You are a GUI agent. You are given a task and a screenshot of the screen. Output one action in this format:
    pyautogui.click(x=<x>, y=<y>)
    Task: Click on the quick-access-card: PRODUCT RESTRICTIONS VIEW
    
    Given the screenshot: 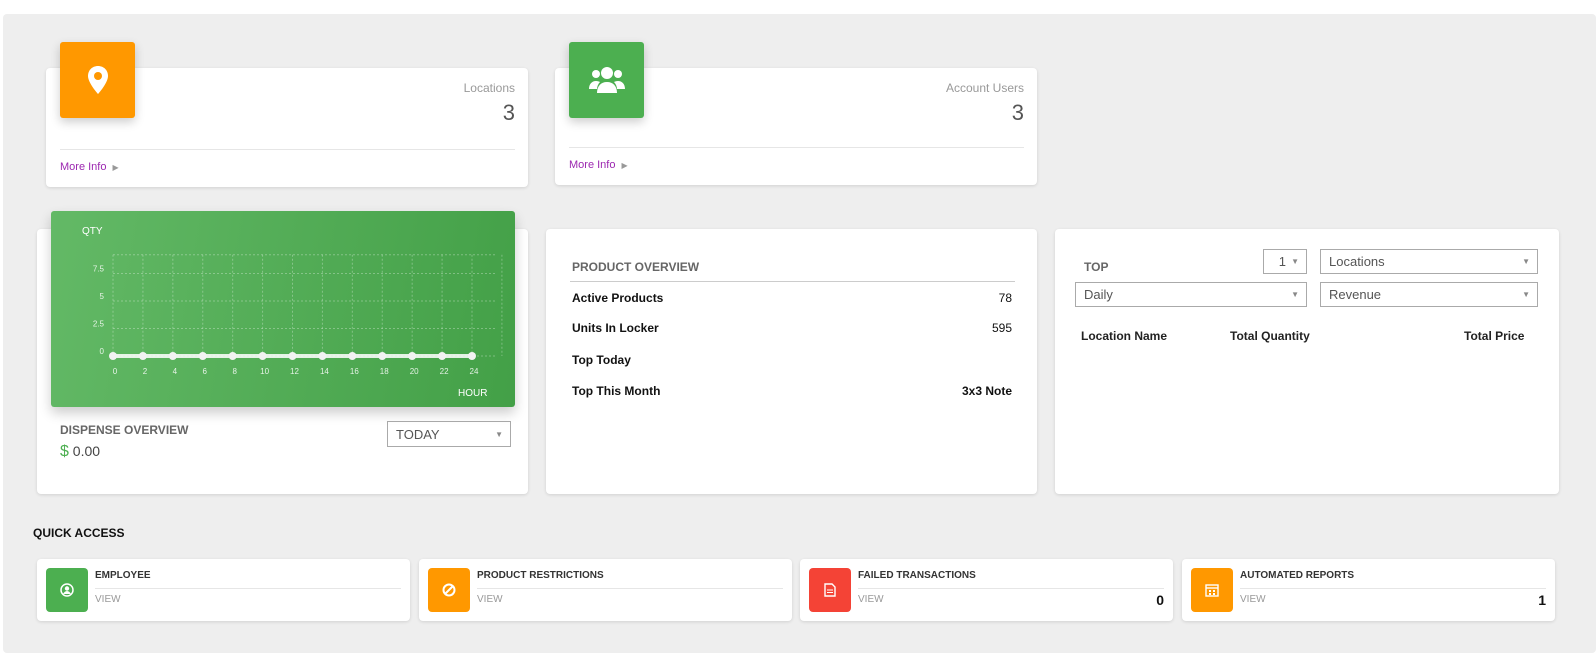 What is the action you would take?
    pyautogui.click(x=605, y=590)
    